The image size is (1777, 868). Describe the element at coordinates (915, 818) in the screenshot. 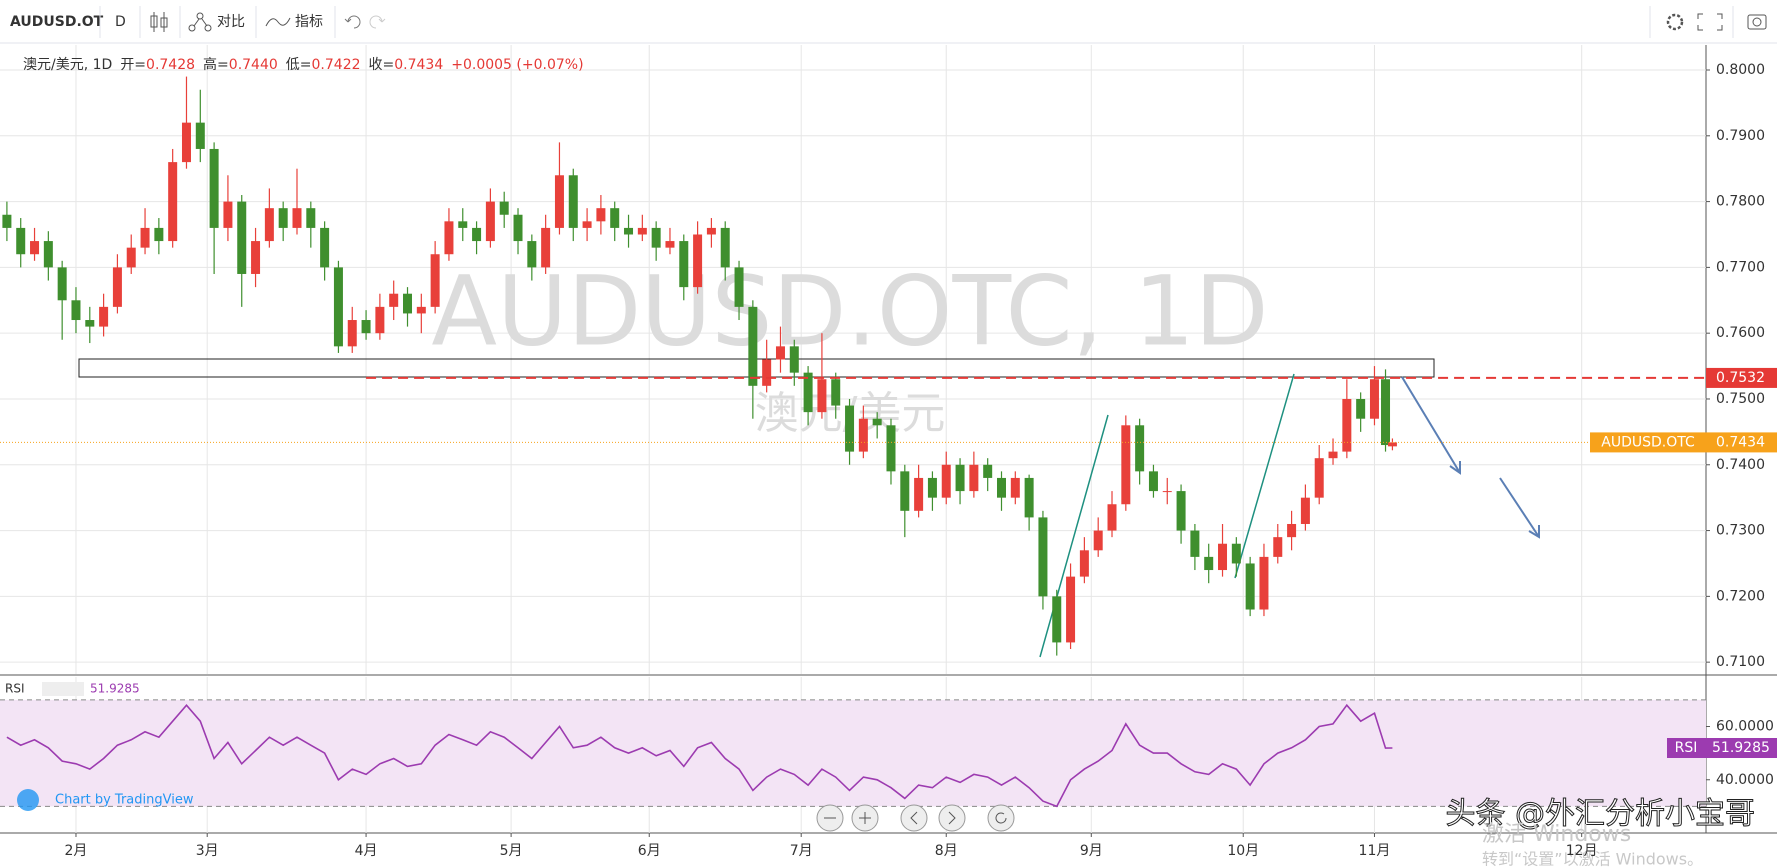

I see `navigation` at that location.